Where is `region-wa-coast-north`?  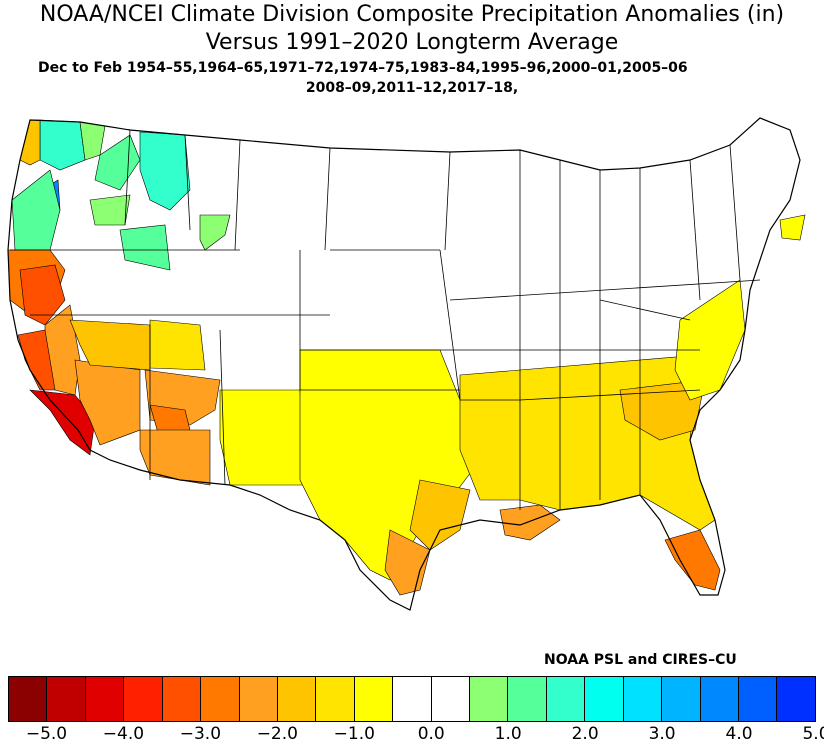 region-wa-coast-north is located at coordinates (62, 145).